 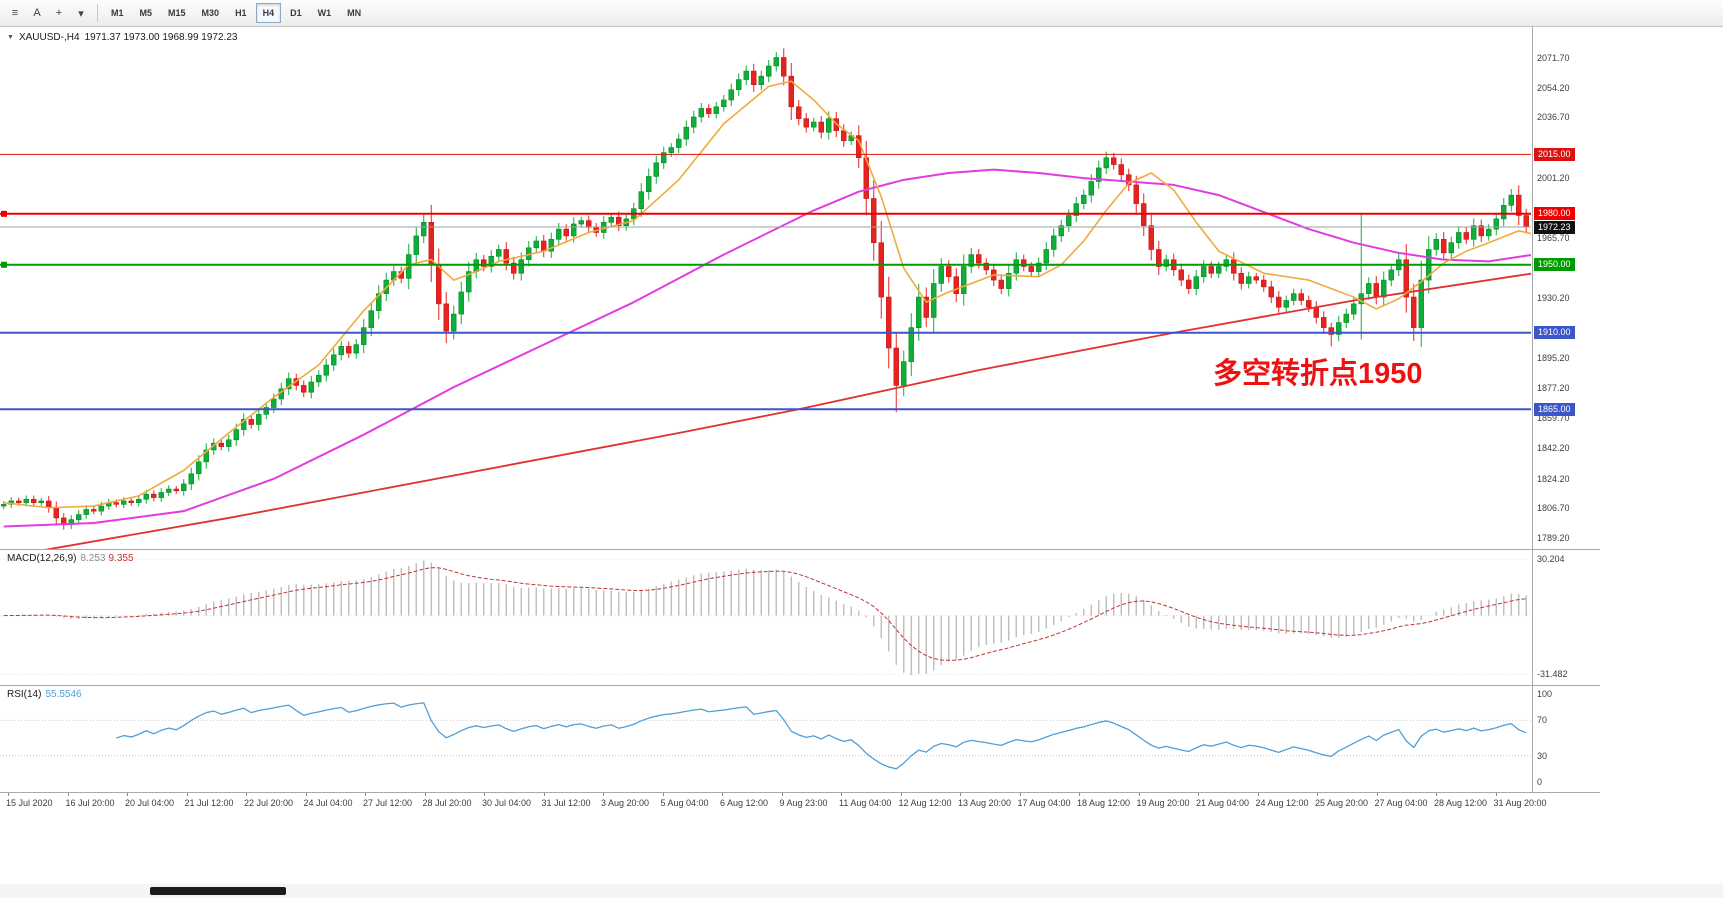 I want to click on timeframe-button-h4: H4, so click(x=268, y=13).